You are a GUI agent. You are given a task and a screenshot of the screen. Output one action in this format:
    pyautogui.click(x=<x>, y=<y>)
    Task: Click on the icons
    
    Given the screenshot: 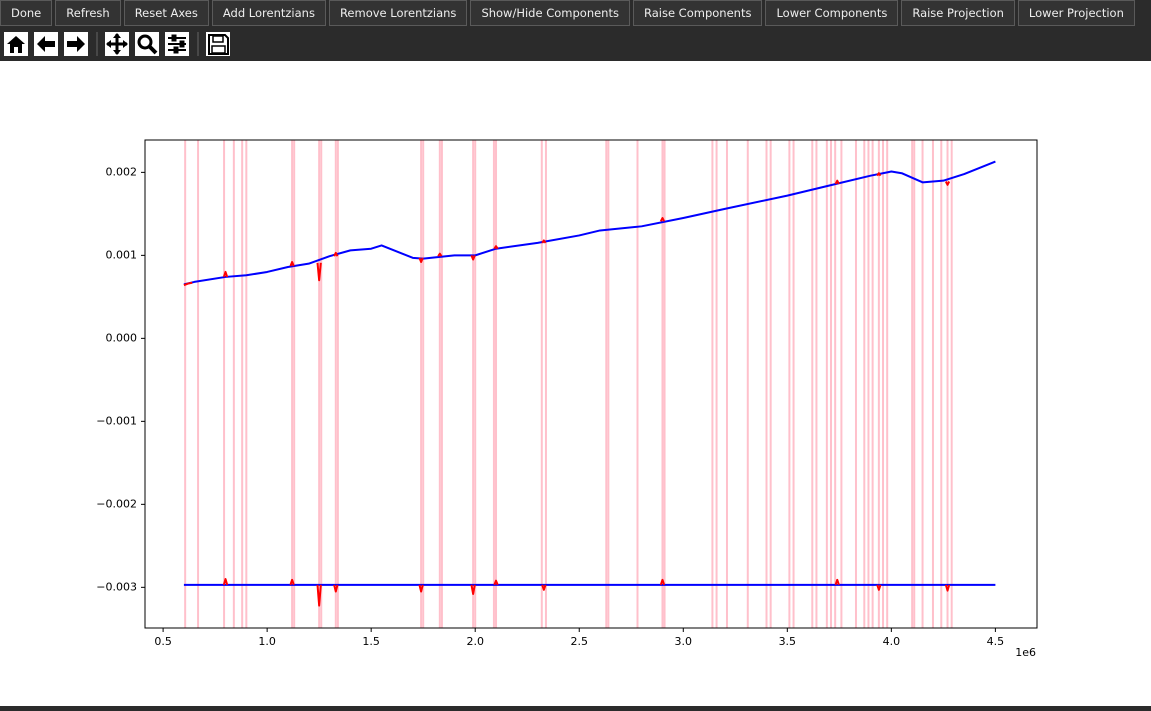 What is the action you would take?
    pyautogui.click(x=118, y=44)
    